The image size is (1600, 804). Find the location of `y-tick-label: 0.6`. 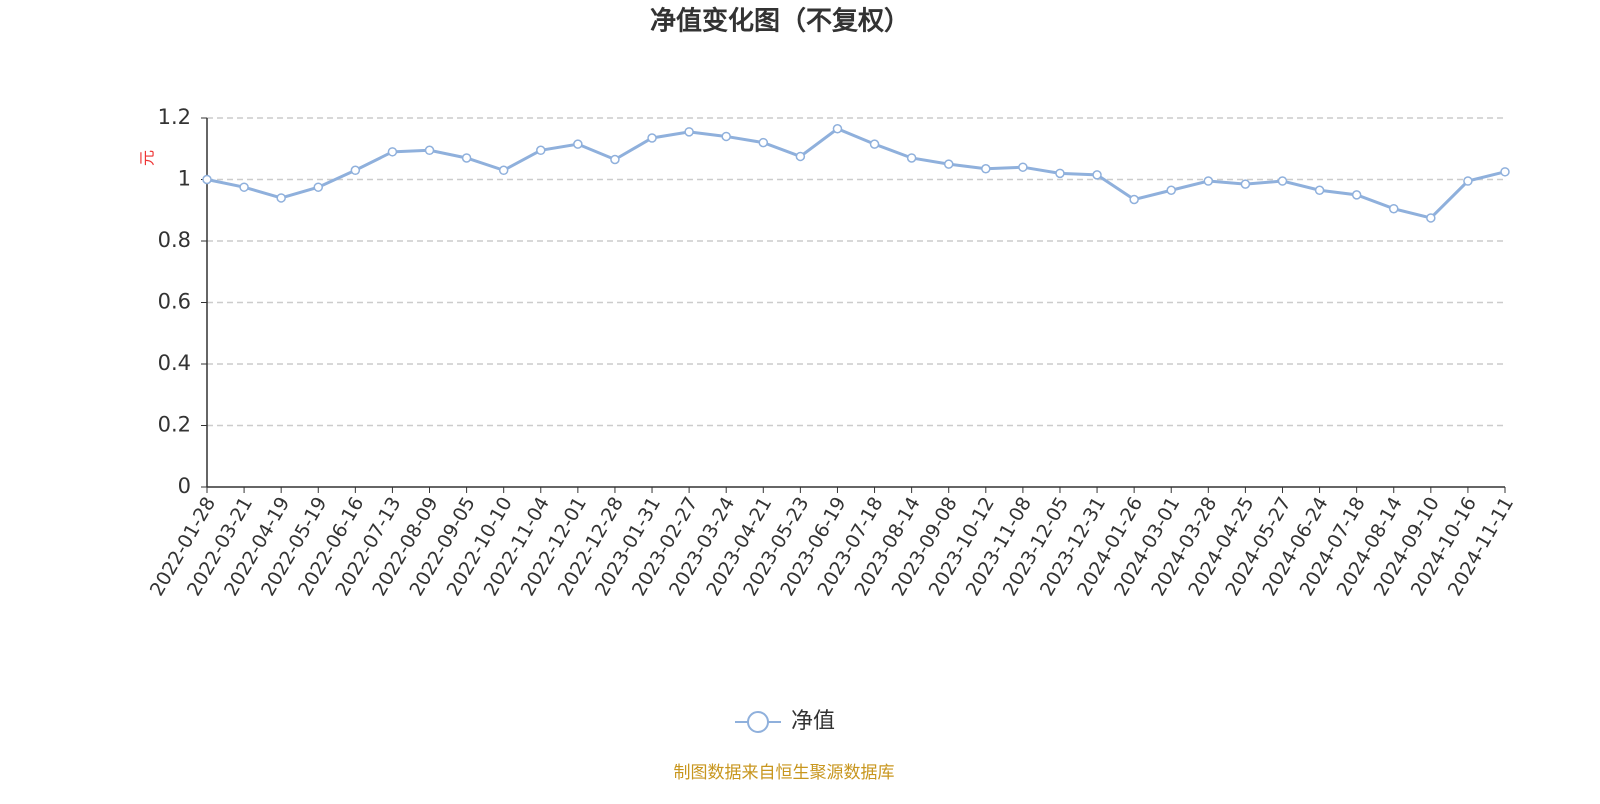

y-tick-label: 0.6 is located at coordinates (174, 302).